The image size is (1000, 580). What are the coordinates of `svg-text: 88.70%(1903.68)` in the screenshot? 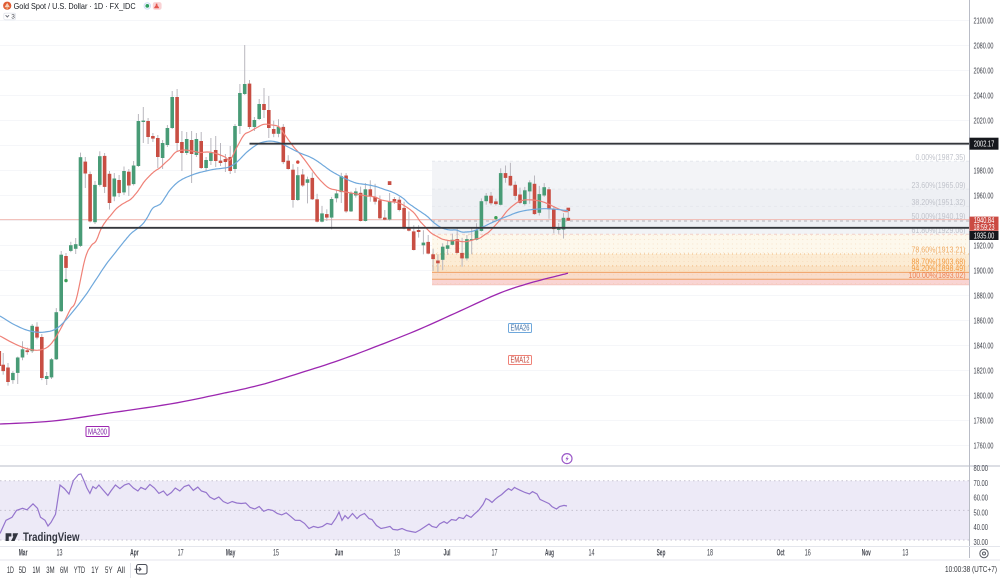 It's located at (939, 262).